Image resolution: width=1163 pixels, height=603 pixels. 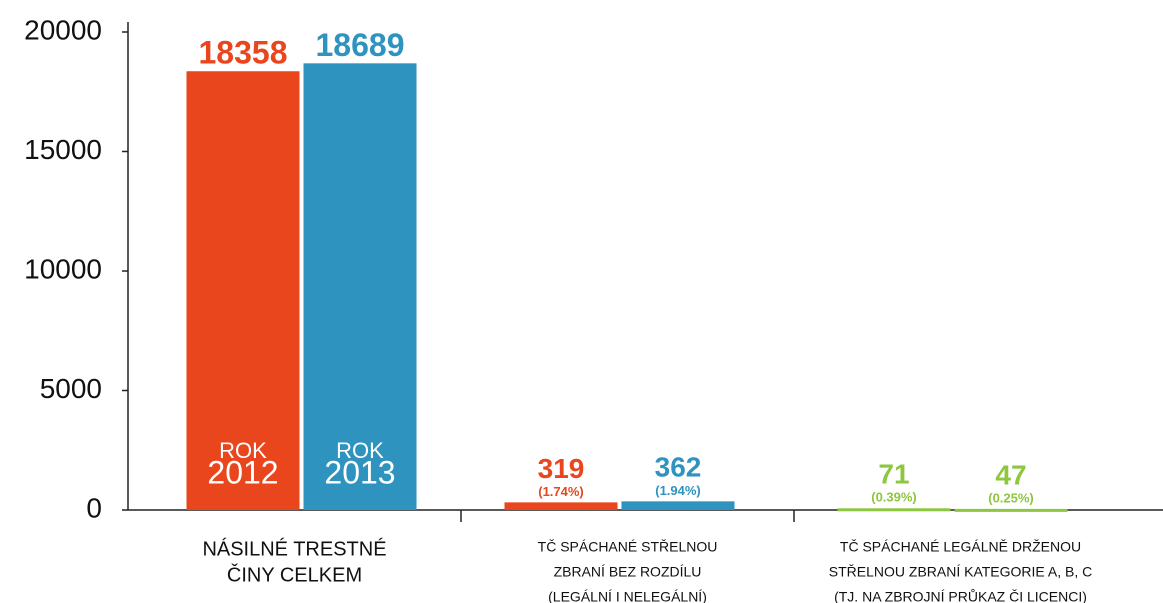 What do you see at coordinates (628, 547) in the screenshot?
I see `x-tick-label: TČ SPÁCHANÉ STŘELNOU` at bounding box center [628, 547].